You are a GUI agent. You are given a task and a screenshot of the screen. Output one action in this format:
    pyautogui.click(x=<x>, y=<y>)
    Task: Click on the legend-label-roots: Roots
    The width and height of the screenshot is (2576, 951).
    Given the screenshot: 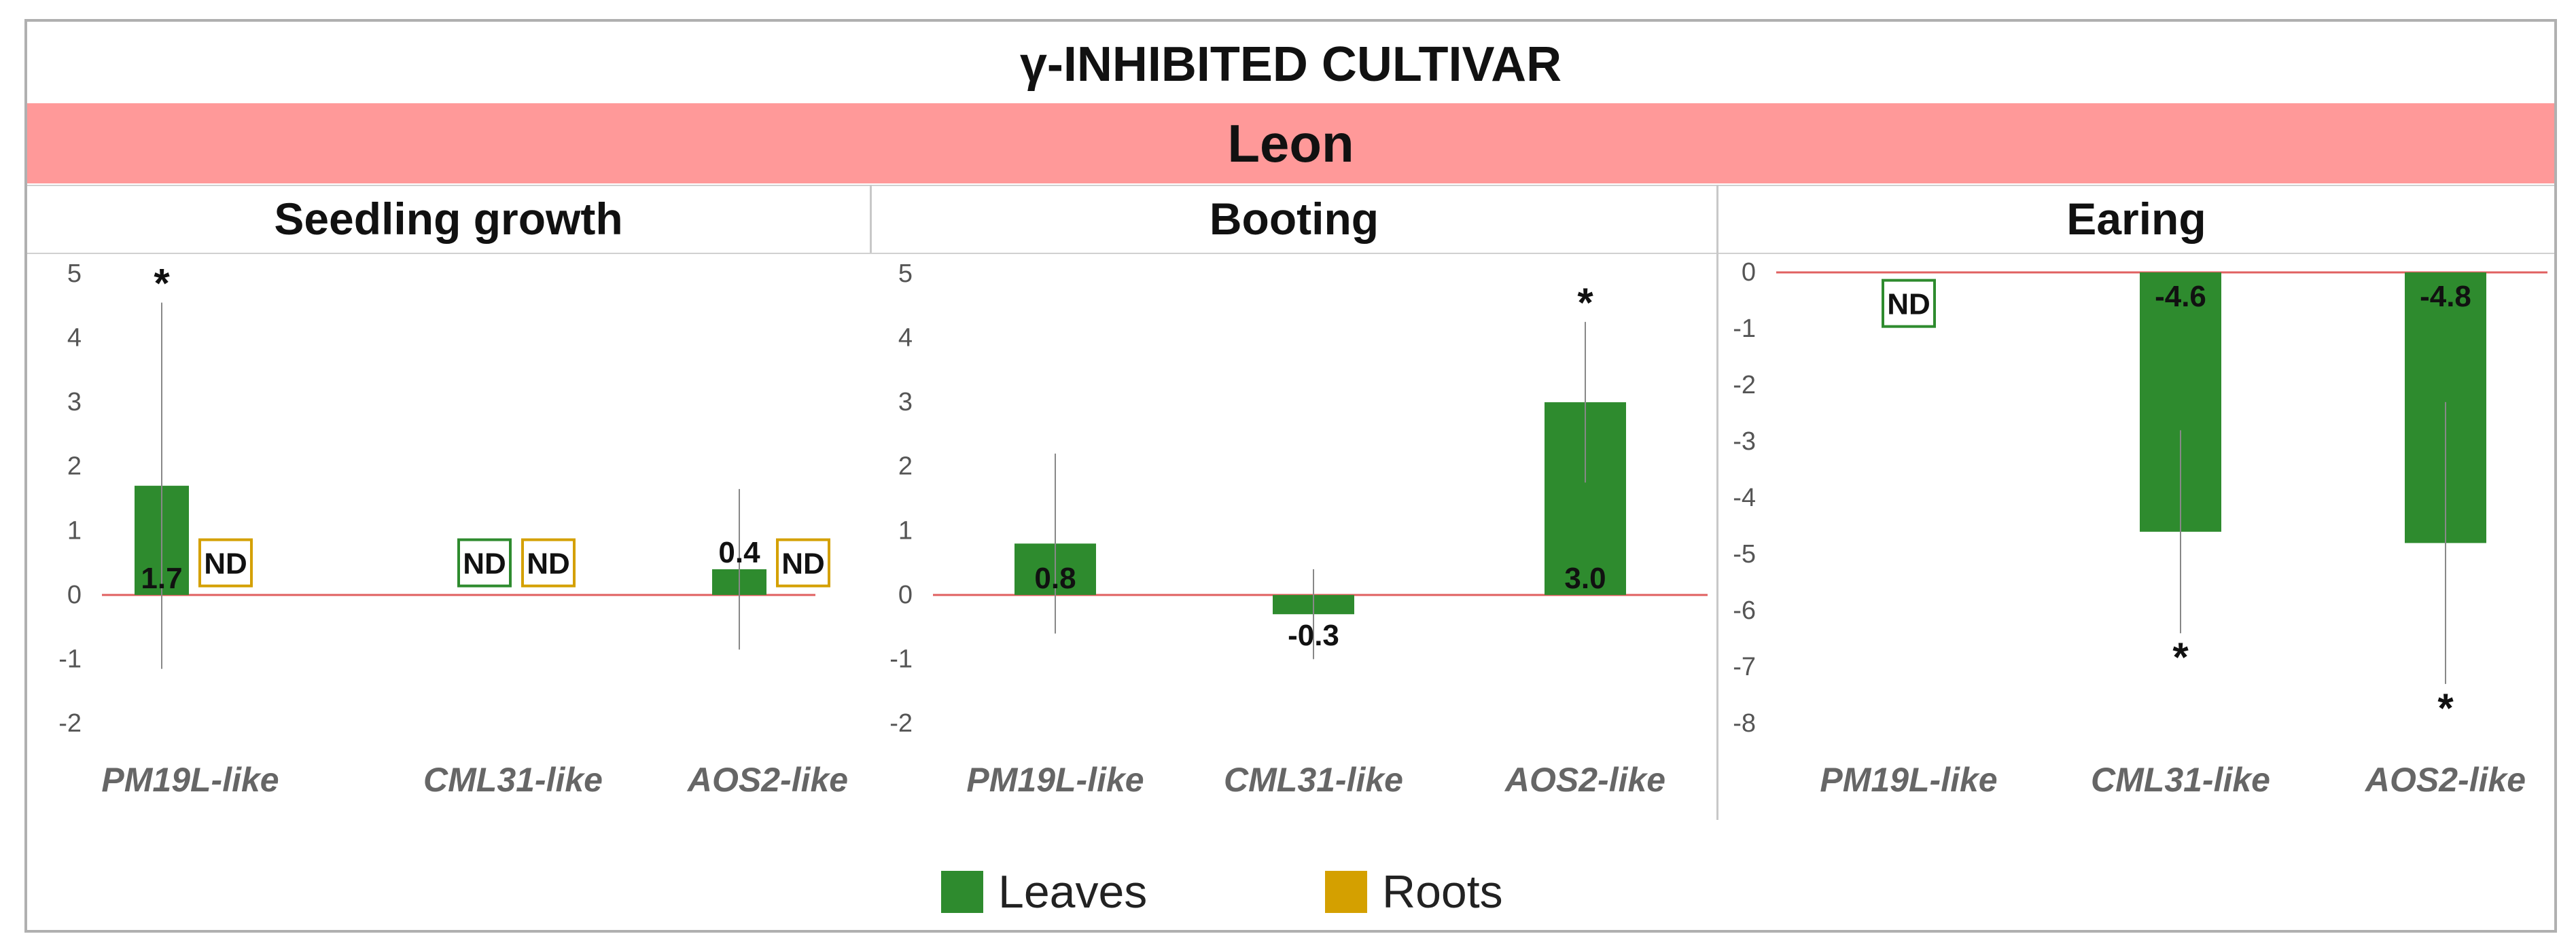 What is the action you would take?
    pyautogui.click(x=1442, y=892)
    